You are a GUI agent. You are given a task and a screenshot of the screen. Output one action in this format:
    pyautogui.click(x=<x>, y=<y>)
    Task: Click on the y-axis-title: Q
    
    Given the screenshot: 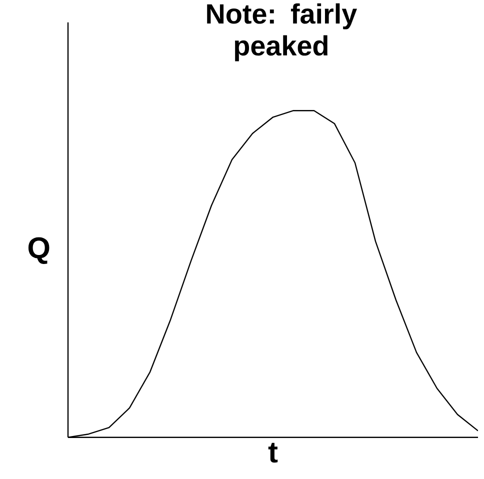 What is the action you would take?
    pyautogui.click(x=39, y=250)
    